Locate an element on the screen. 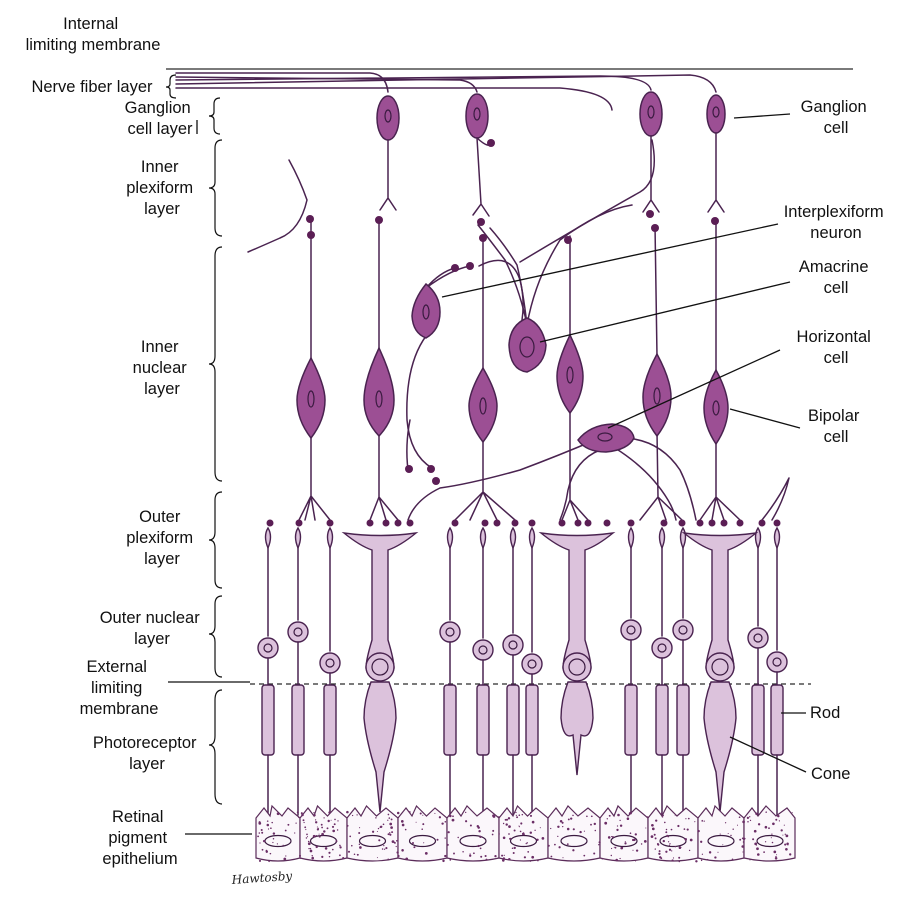  association-neurons is located at coordinates (551, 330).